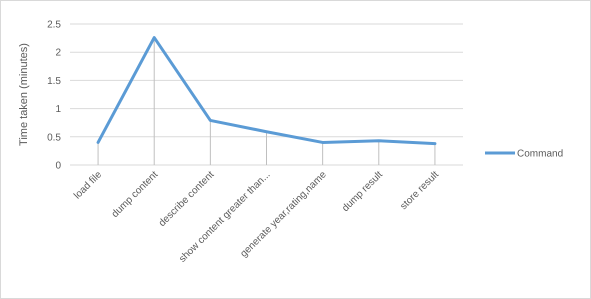 The image size is (591, 299). I want to click on y-tick-label: 2, so click(58, 53).